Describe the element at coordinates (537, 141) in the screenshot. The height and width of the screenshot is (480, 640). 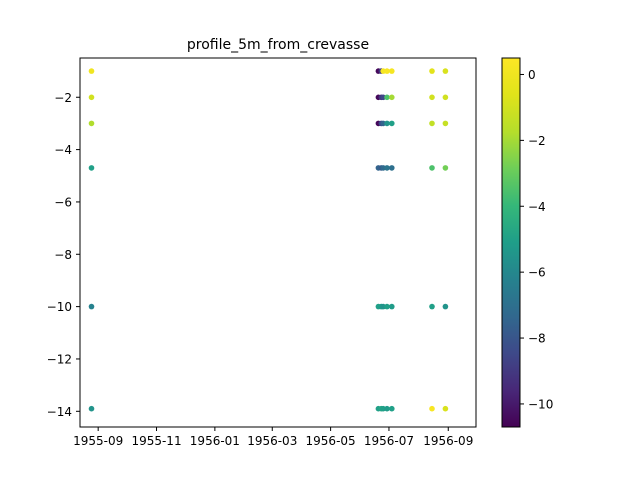
I see `colorbar-tick-label: −2` at that location.